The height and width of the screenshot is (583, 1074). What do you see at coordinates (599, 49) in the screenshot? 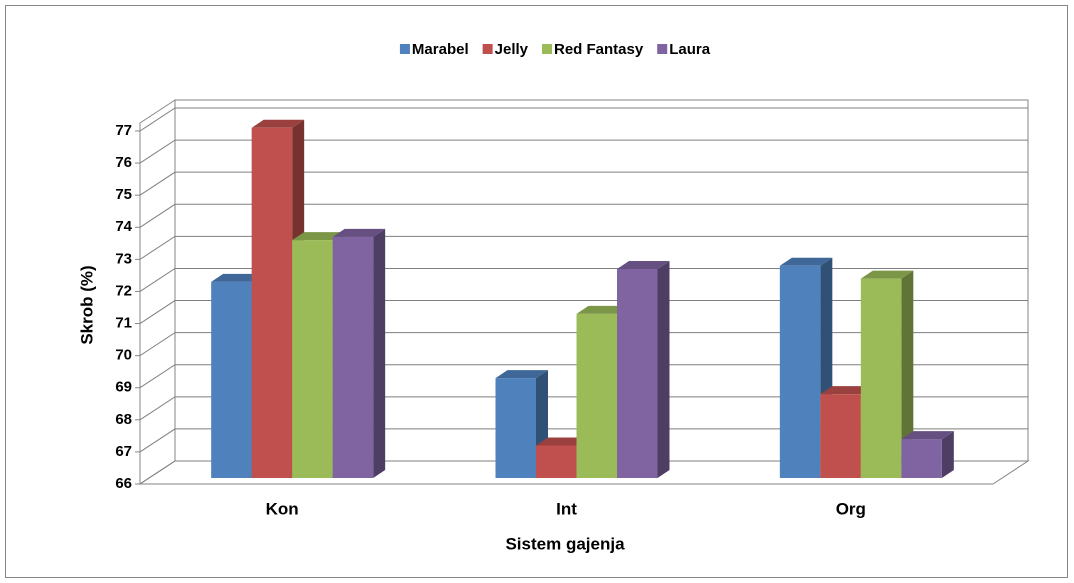
I see `legend-label: Red Fantasy` at bounding box center [599, 49].